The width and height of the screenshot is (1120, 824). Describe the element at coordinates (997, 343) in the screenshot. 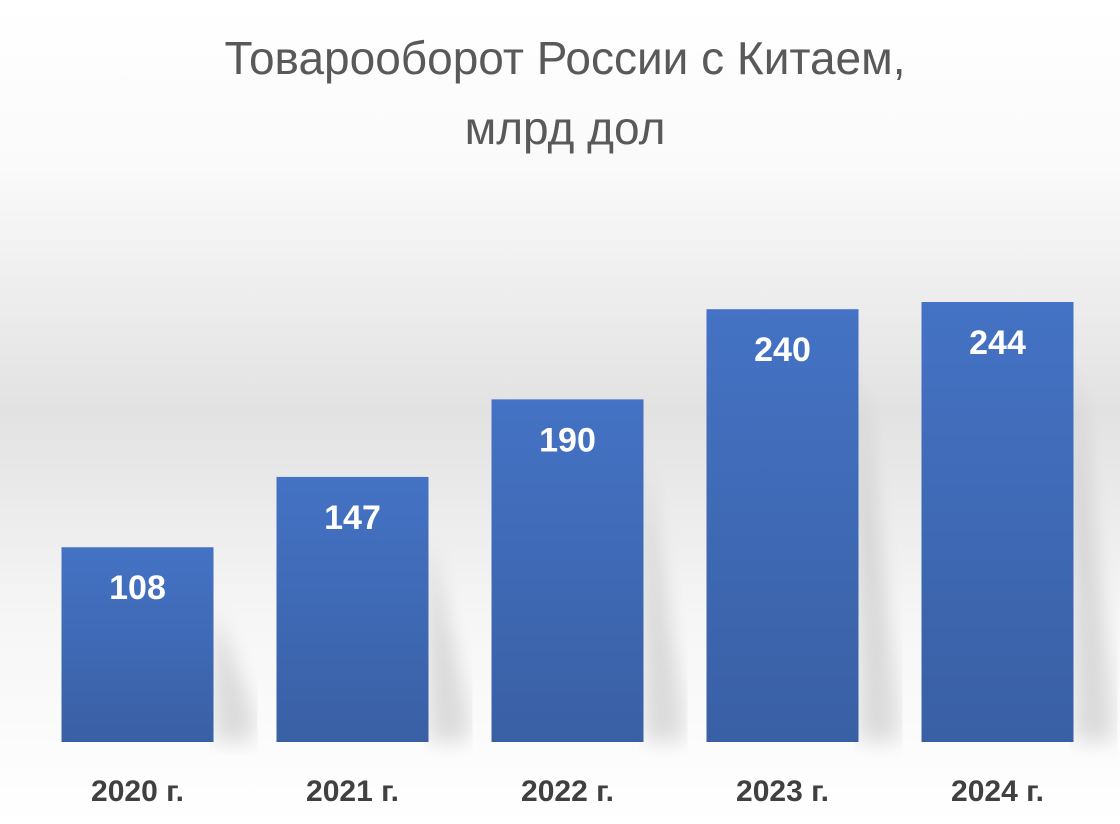

I see `value-label: 244` at that location.